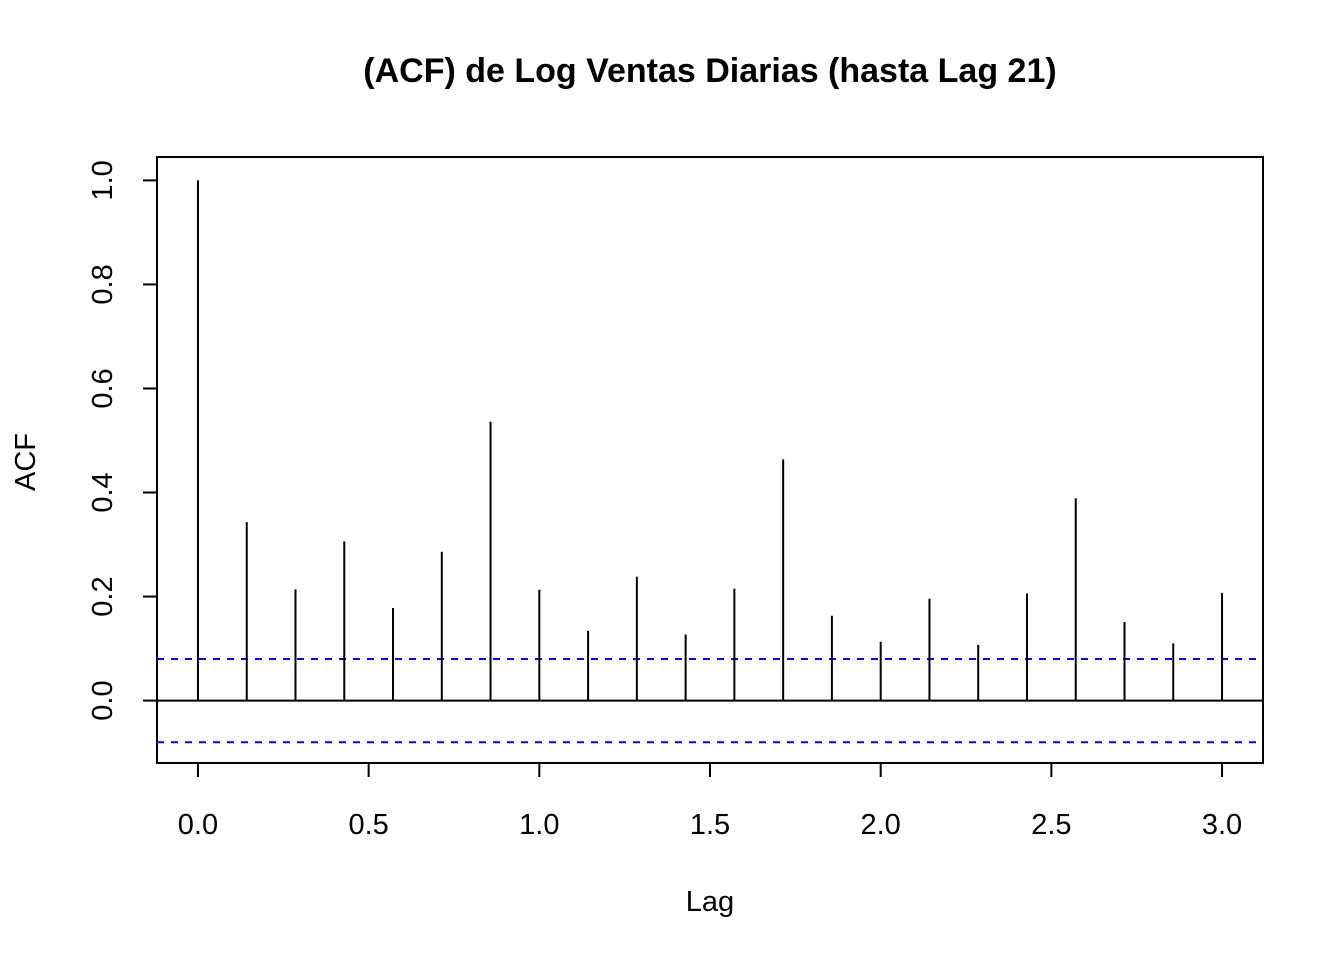  What do you see at coordinates (26, 462) in the screenshot?
I see `y-axis-label: ACF` at bounding box center [26, 462].